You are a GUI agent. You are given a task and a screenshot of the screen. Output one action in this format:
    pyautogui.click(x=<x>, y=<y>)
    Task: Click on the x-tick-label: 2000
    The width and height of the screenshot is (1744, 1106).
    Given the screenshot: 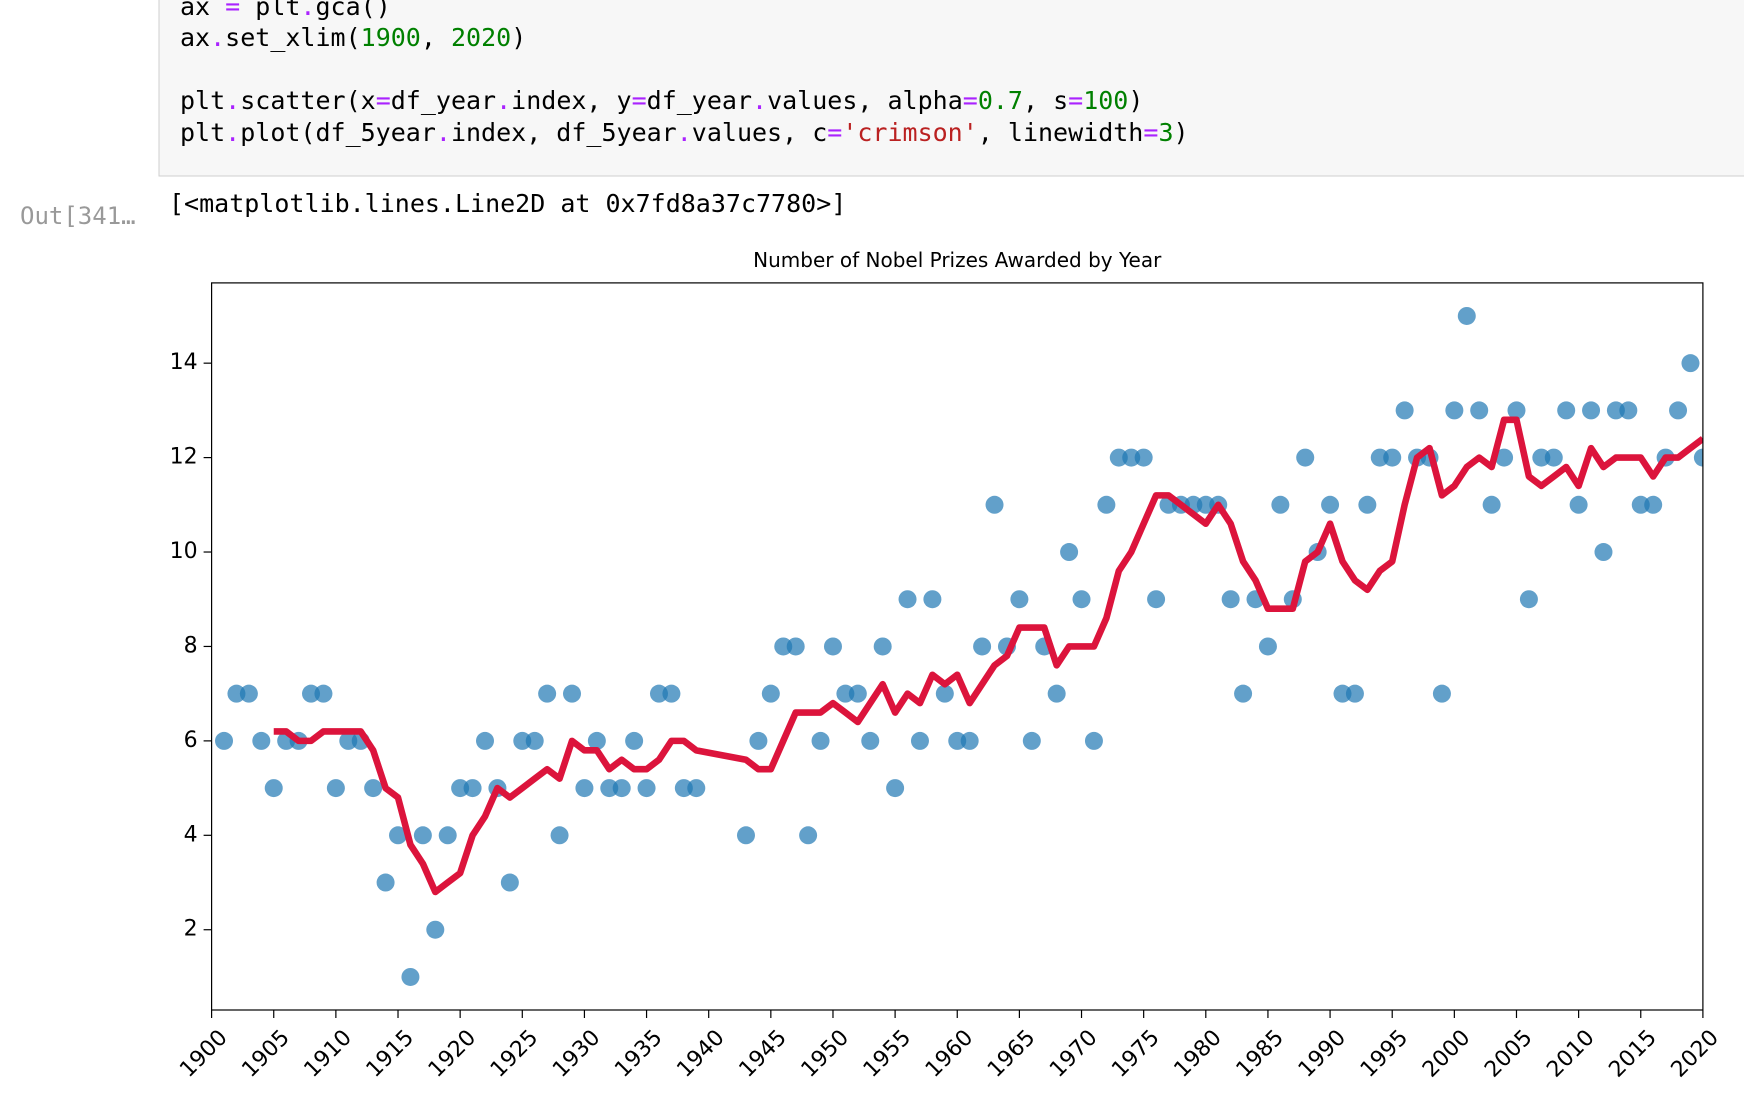 What is the action you would take?
    pyautogui.click(x=1446, y=1053)
    